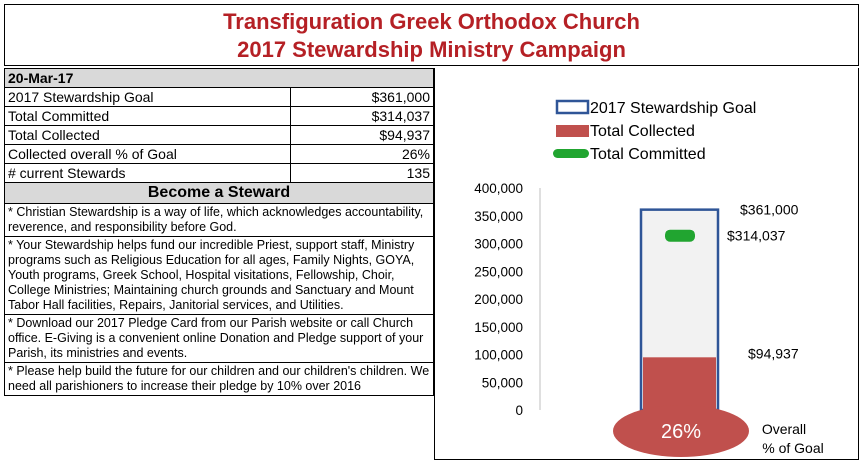 This screenshot has width=865, height=462. I want to click on y-tick-label: 200,000, so click(498, 299).